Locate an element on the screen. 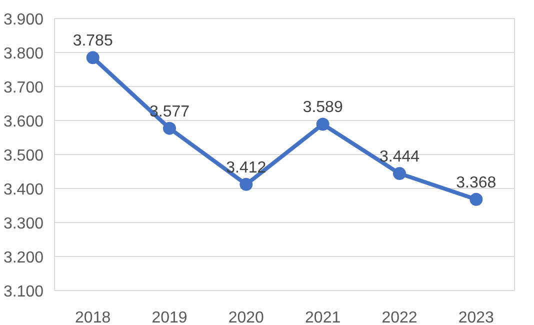 Image resolution: width=534 pixels, height=325 pixels. x-tick-label: 2020 is located at coordinates (246, 317).